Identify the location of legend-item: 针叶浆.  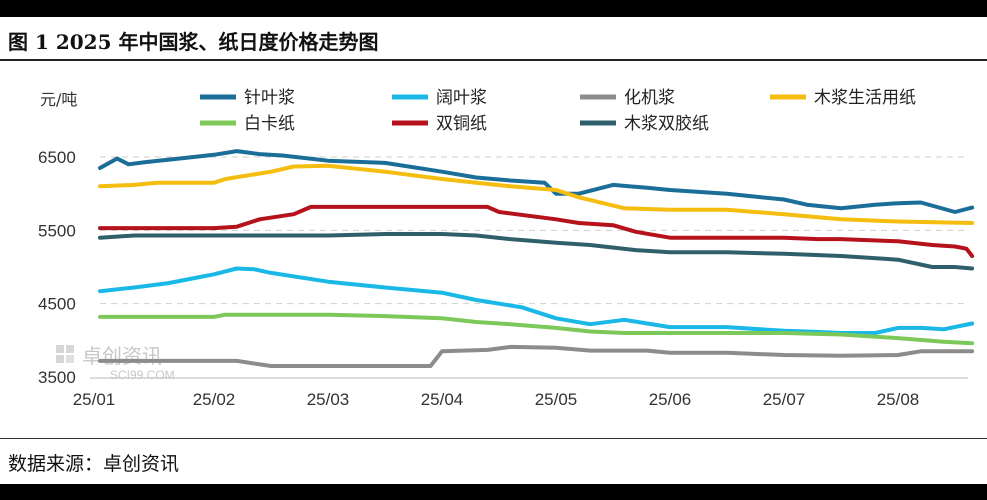
(247, 98).